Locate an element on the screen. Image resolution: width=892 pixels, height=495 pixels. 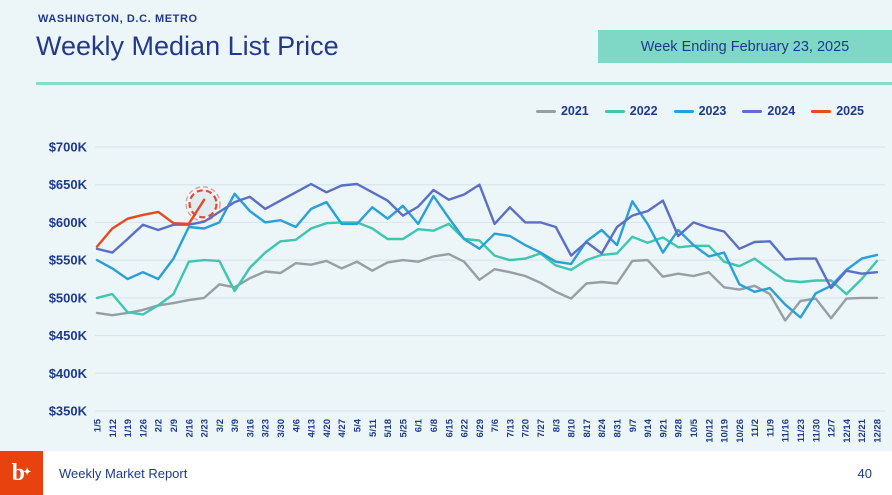
brightmls-logo: b ✦ is located at coordinates (21, 473).